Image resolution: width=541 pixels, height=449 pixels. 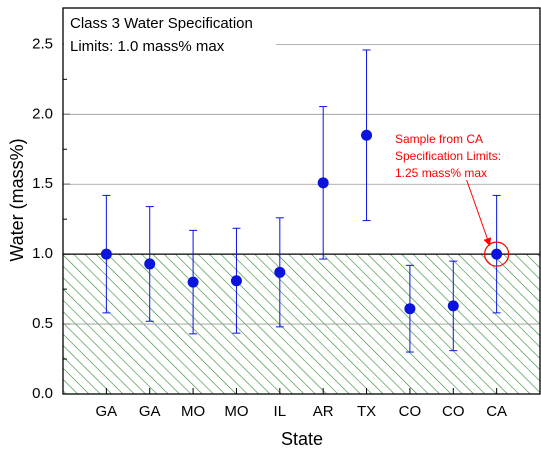 I want to click on callout-text: Specification Limits:, so click(x=448, y=156).